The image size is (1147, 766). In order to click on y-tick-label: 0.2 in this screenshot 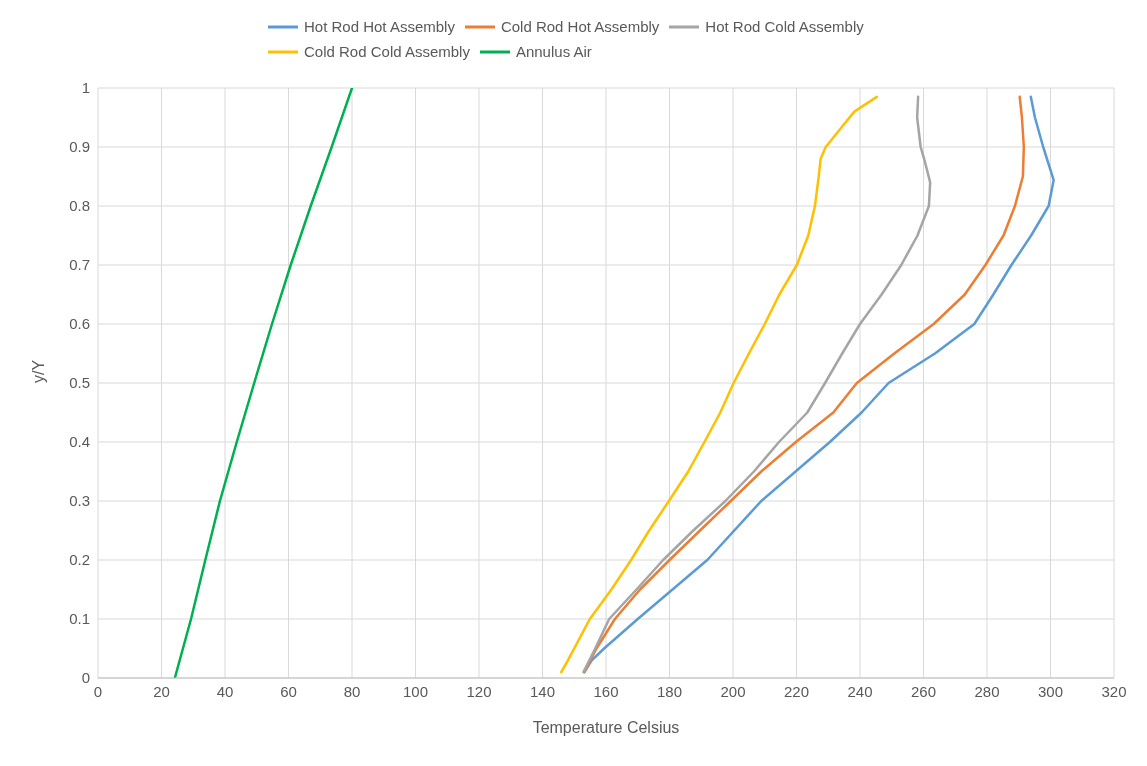, I will do `click(79, 560)`.